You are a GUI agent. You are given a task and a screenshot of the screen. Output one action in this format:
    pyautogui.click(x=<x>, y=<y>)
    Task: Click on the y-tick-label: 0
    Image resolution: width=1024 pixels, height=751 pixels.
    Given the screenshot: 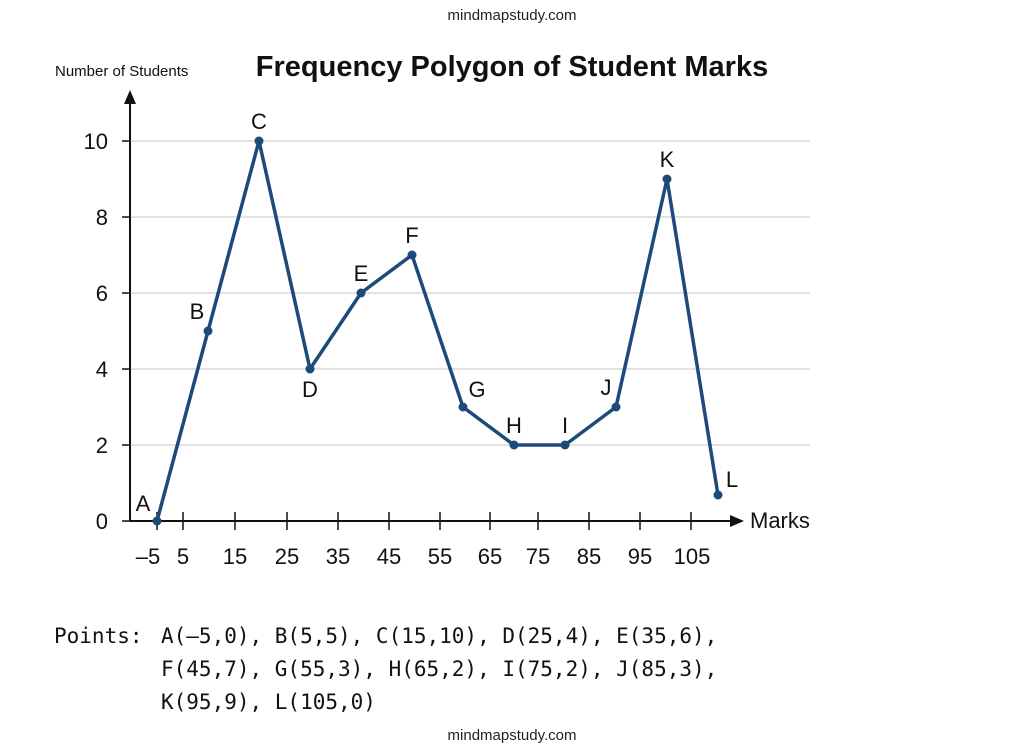 What is the action you would take?
    pyautogui.click(x=102, y=521)
    